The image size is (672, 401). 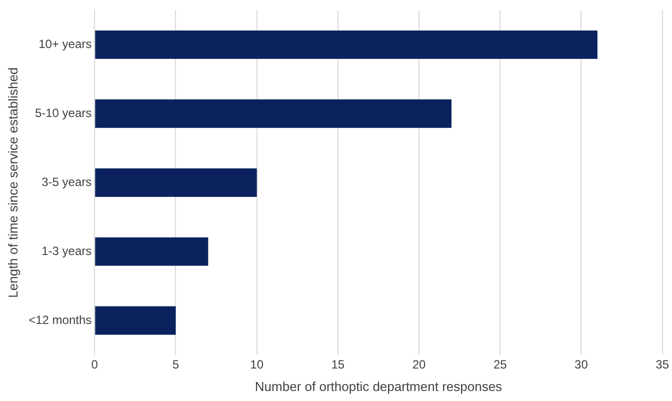 What do you see at coordinates (257, 365) in the screenshot?
I see `x-tick-label: 10` at bounding box center [257, 365].